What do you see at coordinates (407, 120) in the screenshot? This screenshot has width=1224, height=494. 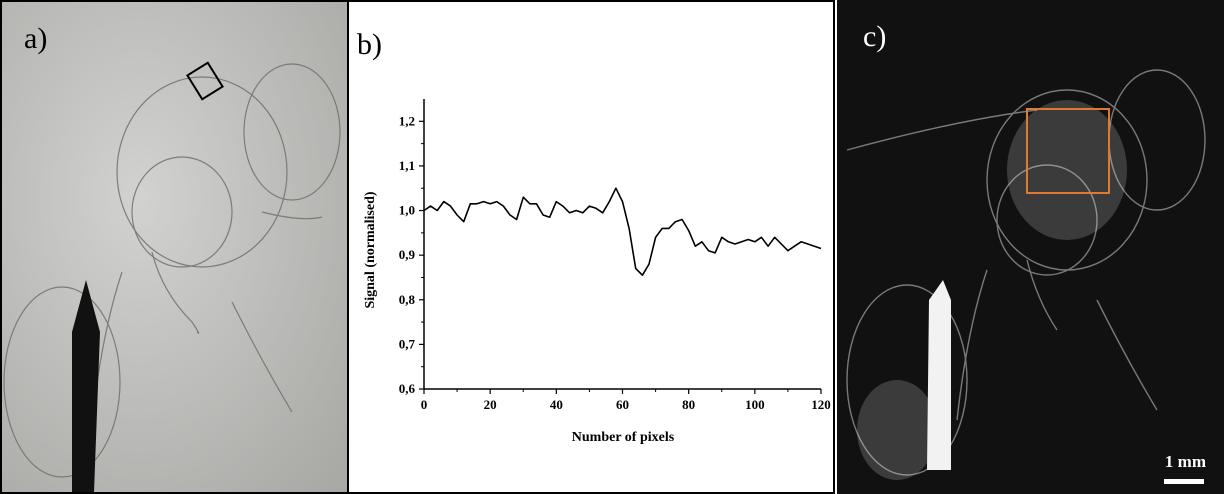 I see `y-tick-label: 1,2` at bounding box center [407, 120].